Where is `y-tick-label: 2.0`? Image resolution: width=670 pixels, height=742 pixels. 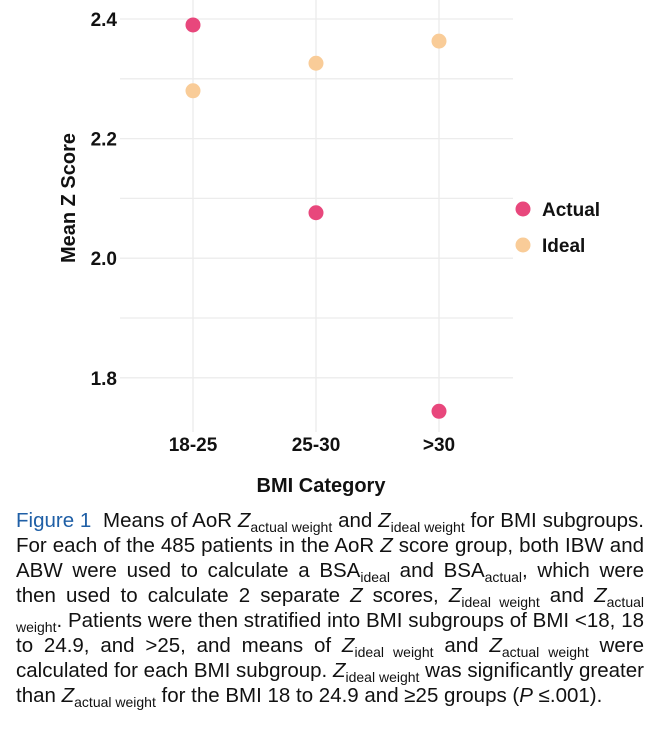 y-tick-label: 2.0 is located at coordinates (104, 259).